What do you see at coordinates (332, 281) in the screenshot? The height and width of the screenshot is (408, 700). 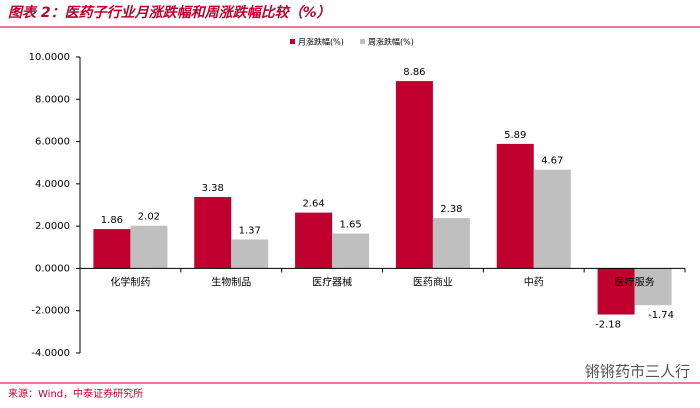 I see `x-tick-label: 医疗器械` at bounding box center [332, 281].